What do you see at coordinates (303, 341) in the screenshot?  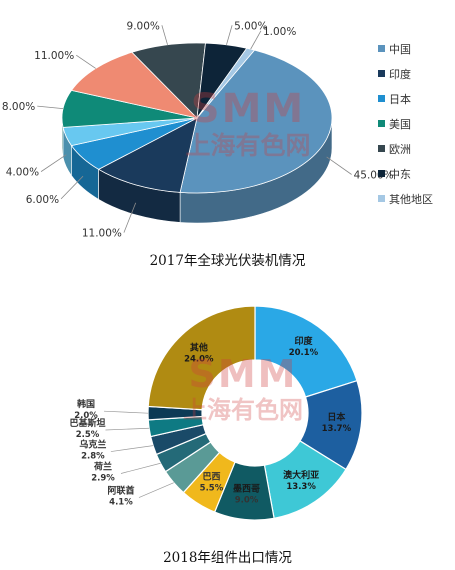 I see `category-label: 印度` at bounding box center [303, 341].